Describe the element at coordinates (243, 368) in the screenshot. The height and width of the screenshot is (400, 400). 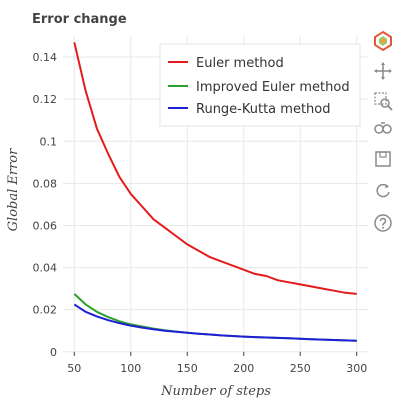
I see `x-tick-label: 200` at that location.